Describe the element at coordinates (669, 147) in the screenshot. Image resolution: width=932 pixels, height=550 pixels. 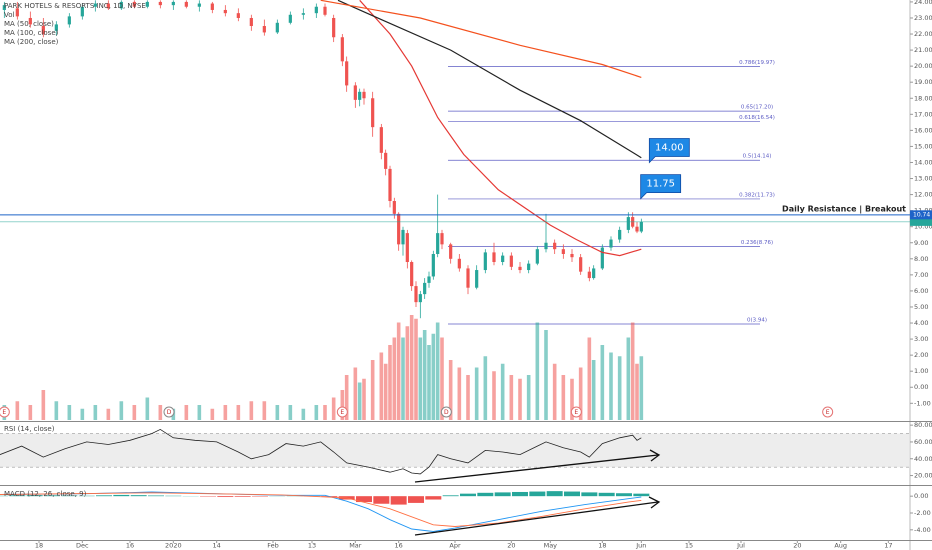
I see `callout-label: 14.00` at that location.